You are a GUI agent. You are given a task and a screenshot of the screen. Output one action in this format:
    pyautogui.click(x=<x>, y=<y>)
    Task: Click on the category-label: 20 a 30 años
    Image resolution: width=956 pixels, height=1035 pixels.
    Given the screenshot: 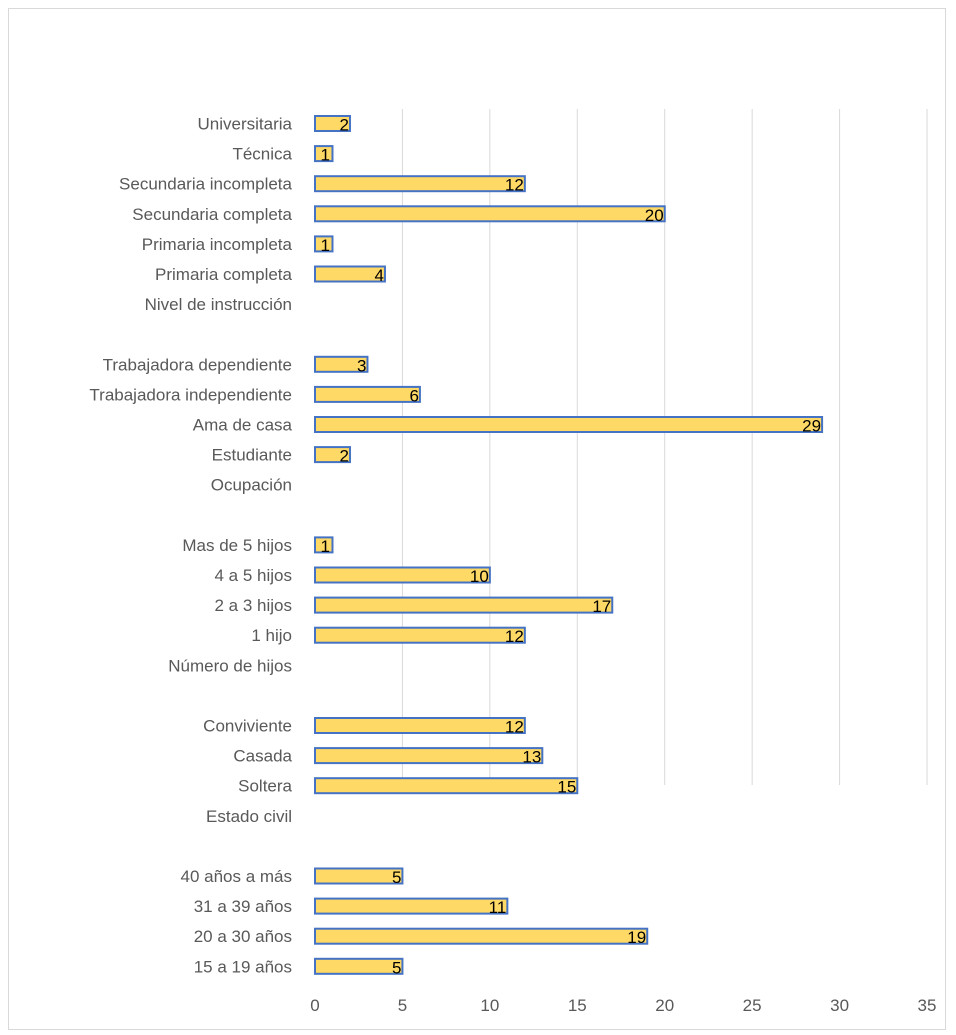 What is the action you would take?
    pyautogui.click(x=243, y=936)
    